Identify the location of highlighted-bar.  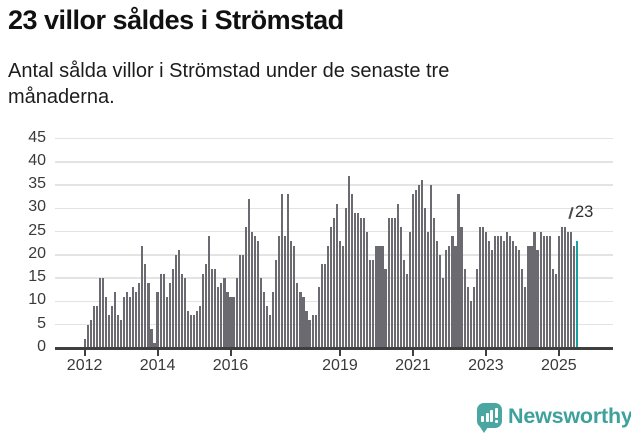
(577, 294).